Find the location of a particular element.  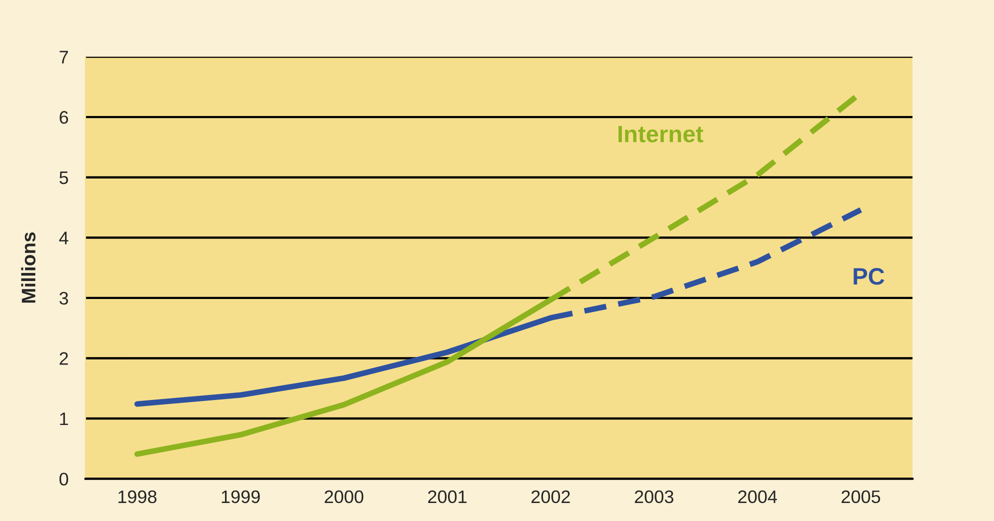

y-tick-label: 5 is located at coordinates (64, 177).